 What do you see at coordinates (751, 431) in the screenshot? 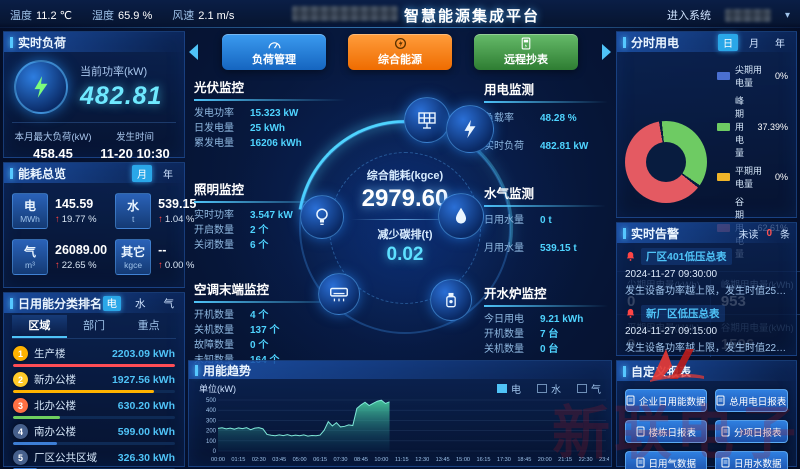
I see `report-button-subitem: 分项日报表` at bounding box center [751, 431].